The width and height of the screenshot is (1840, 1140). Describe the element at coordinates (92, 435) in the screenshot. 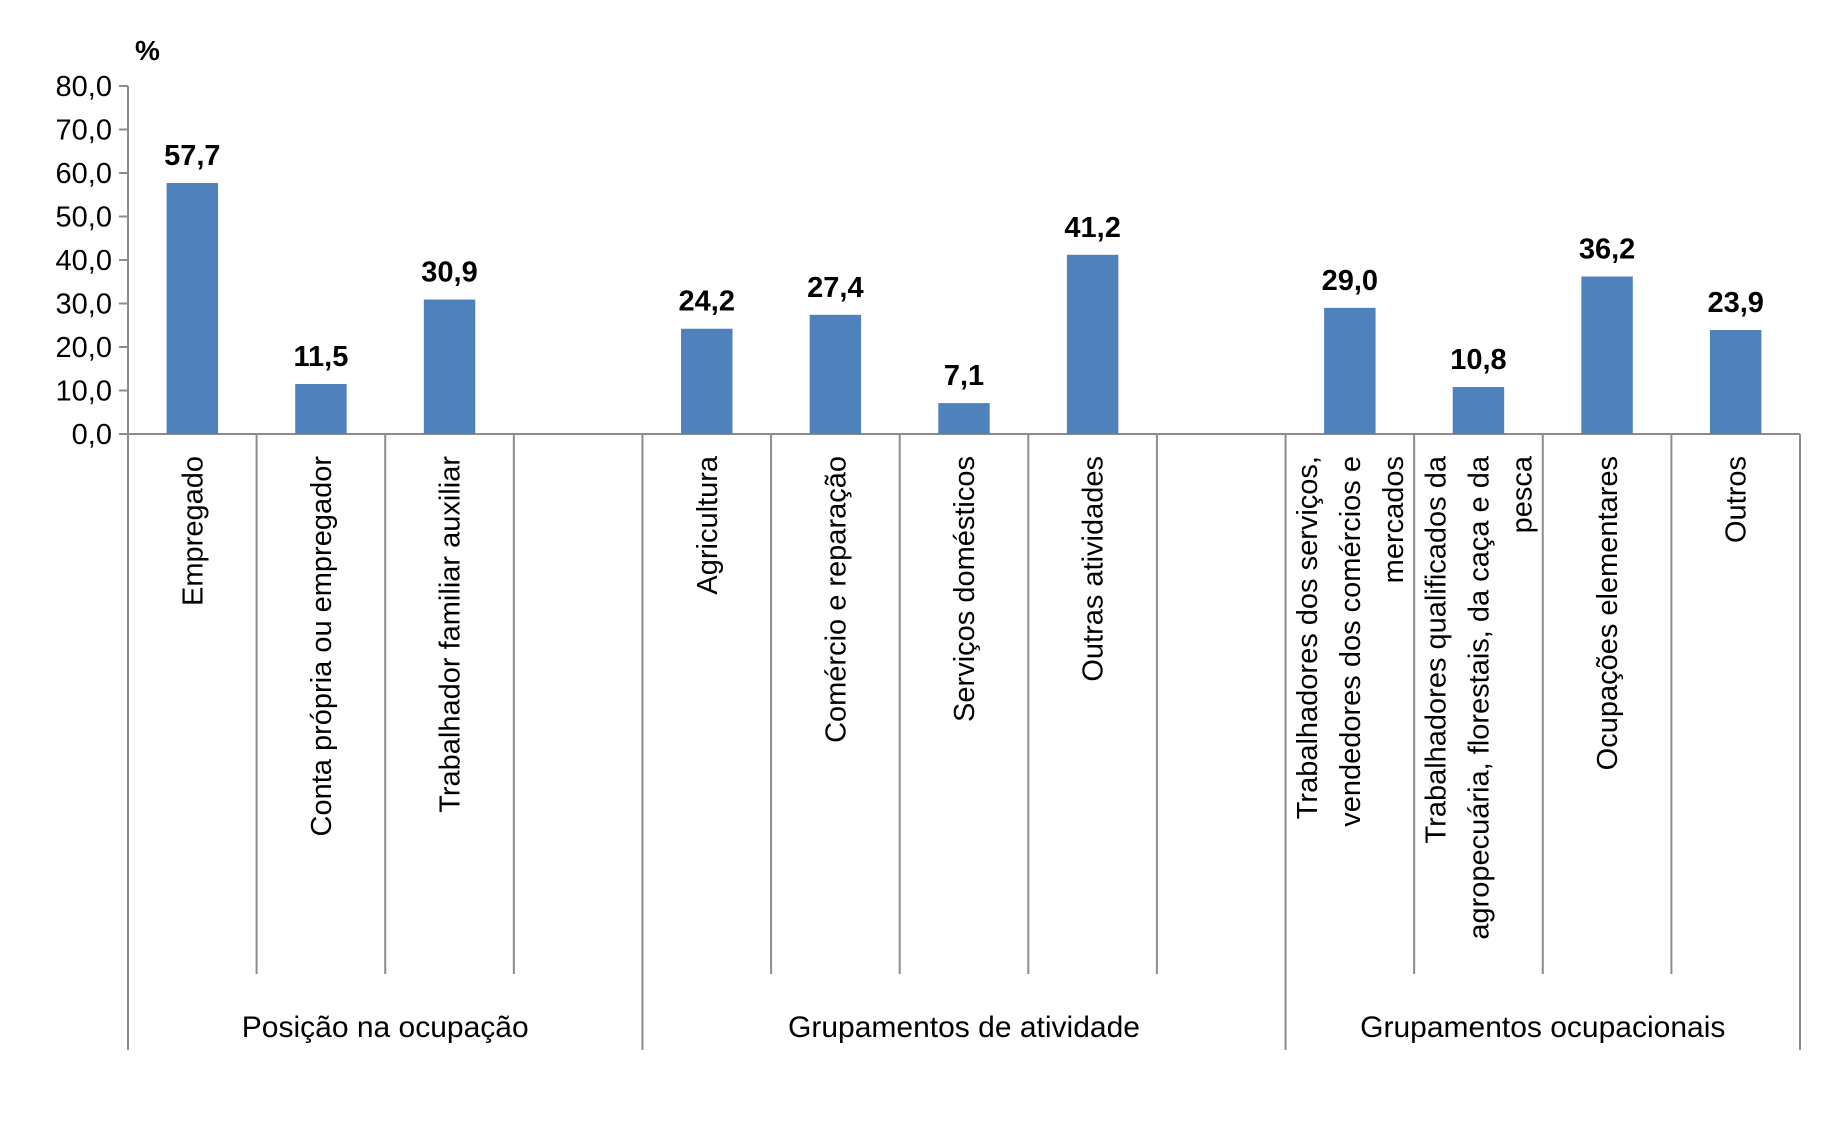

I see `y-tick-label: 0,0` at that location.